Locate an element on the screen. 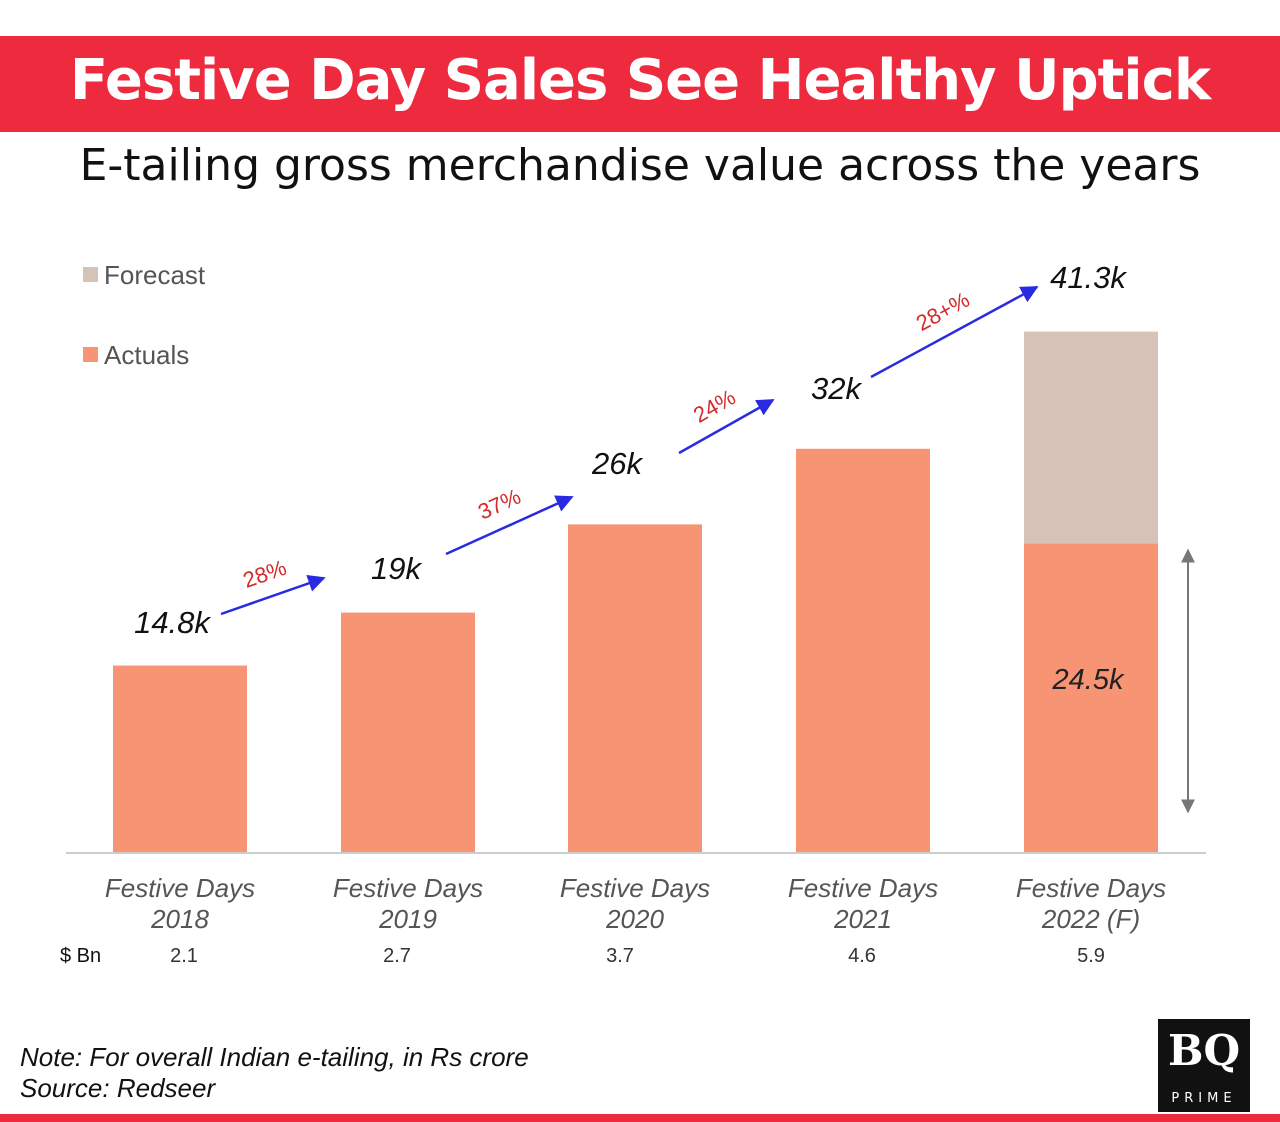 The width and height of the screenshot is (1280, 1122). bq-prime-logo: BQ PRIME is located at coordinates (1204, 1065).